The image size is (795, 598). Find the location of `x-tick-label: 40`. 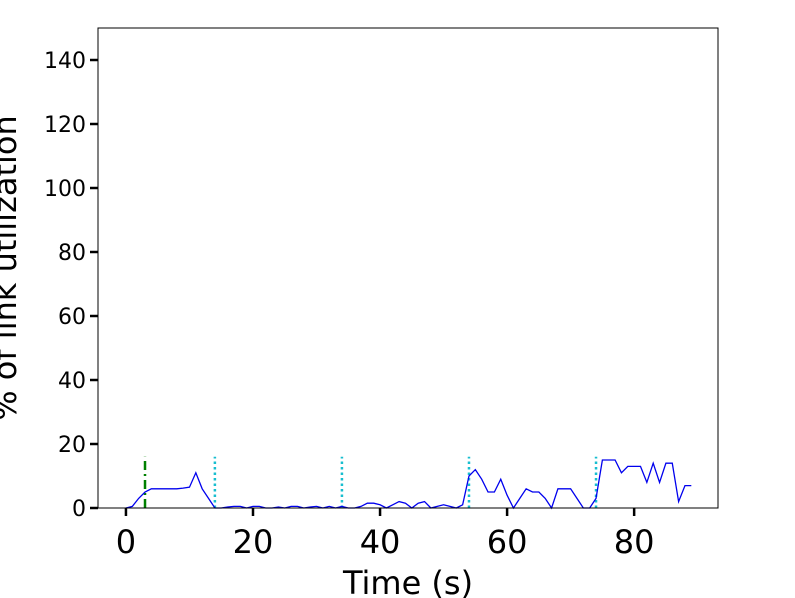

x-tick-label: 40 is located at coordinates (380, 542).